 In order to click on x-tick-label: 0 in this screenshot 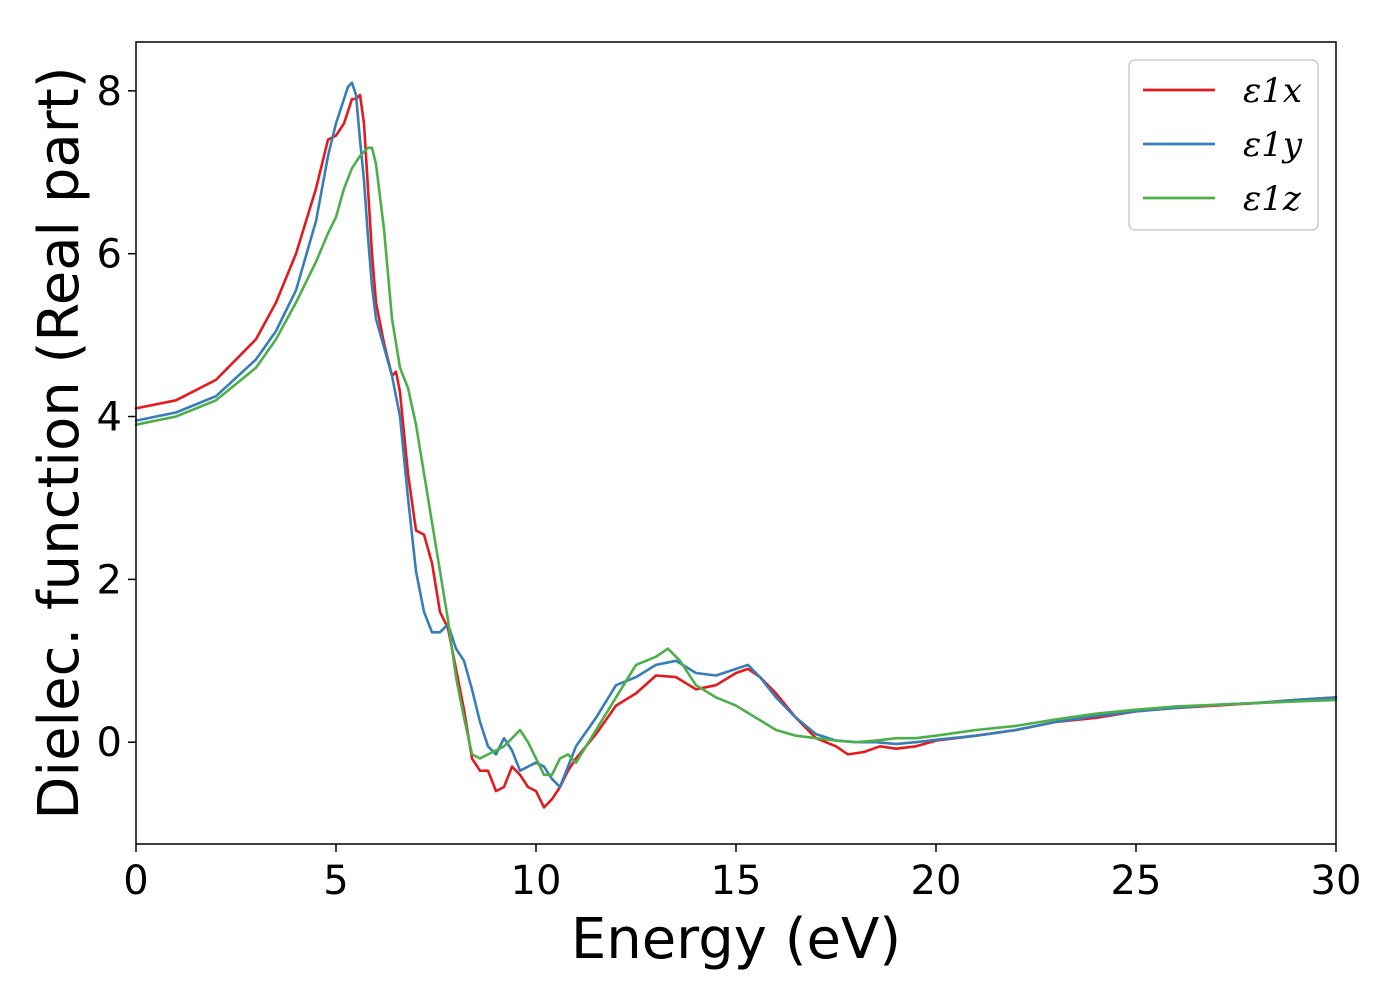, I will do `click(135, 881)`.